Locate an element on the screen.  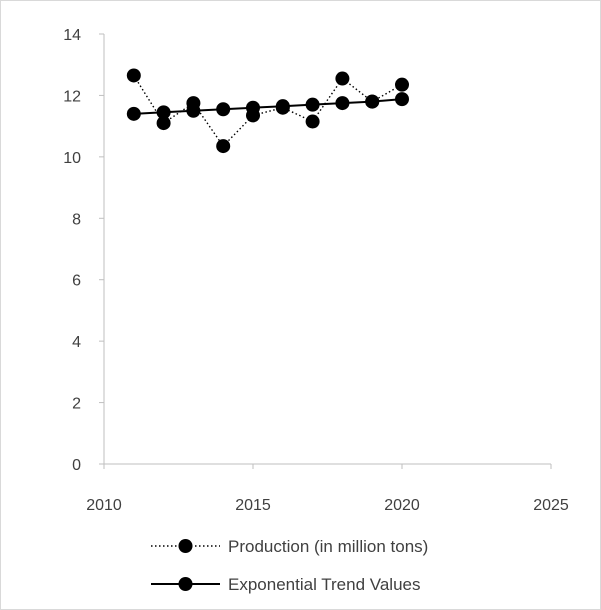
legend-item-1: Production (in million tons) is located at coordinates (289, 546).